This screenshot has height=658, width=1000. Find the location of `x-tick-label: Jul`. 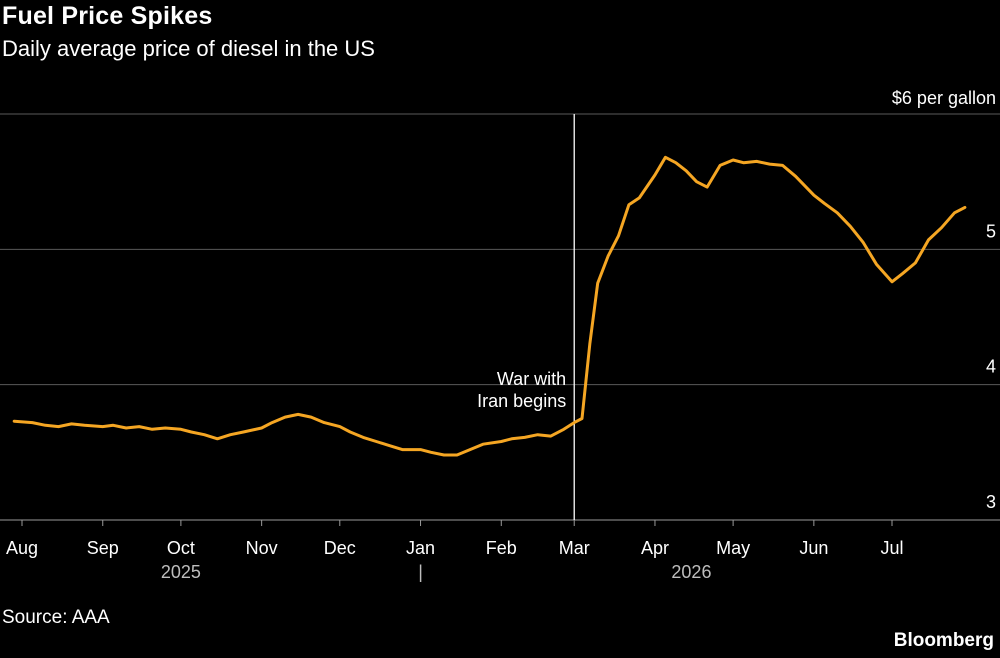

x-tick-label: Jul is located at coordinates (891, 548).